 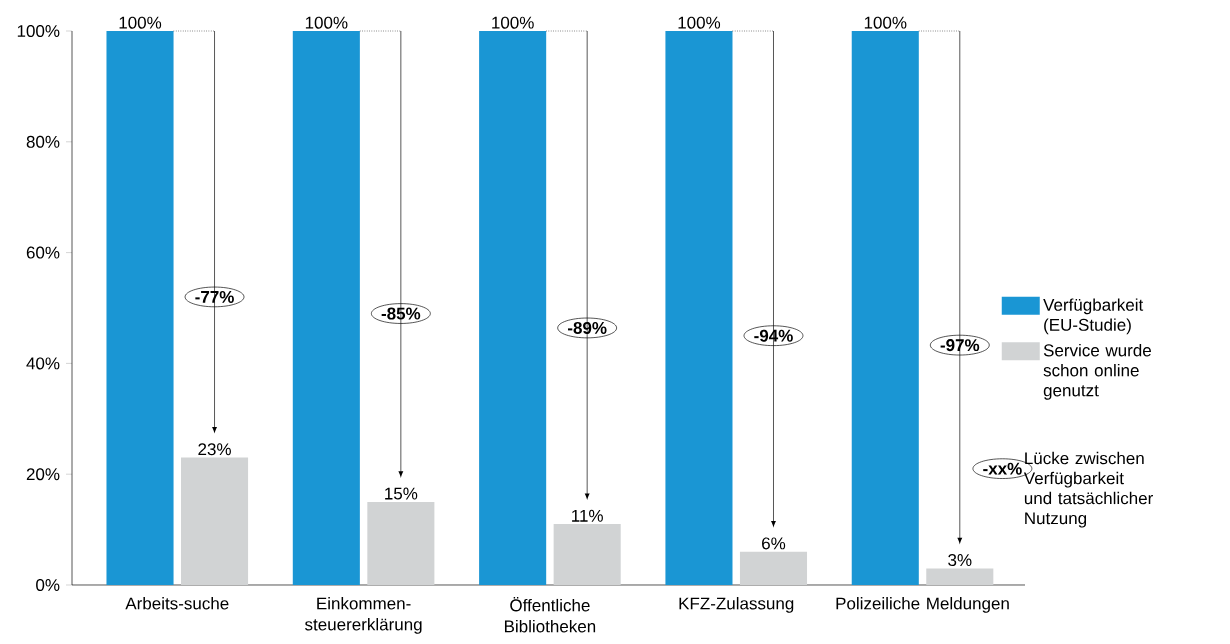 What do you see at coordinates (1097, 371) in the screenshot?
I see `legend-label: Service wurde schon online genutzt` at bounding box center [1097, 371].